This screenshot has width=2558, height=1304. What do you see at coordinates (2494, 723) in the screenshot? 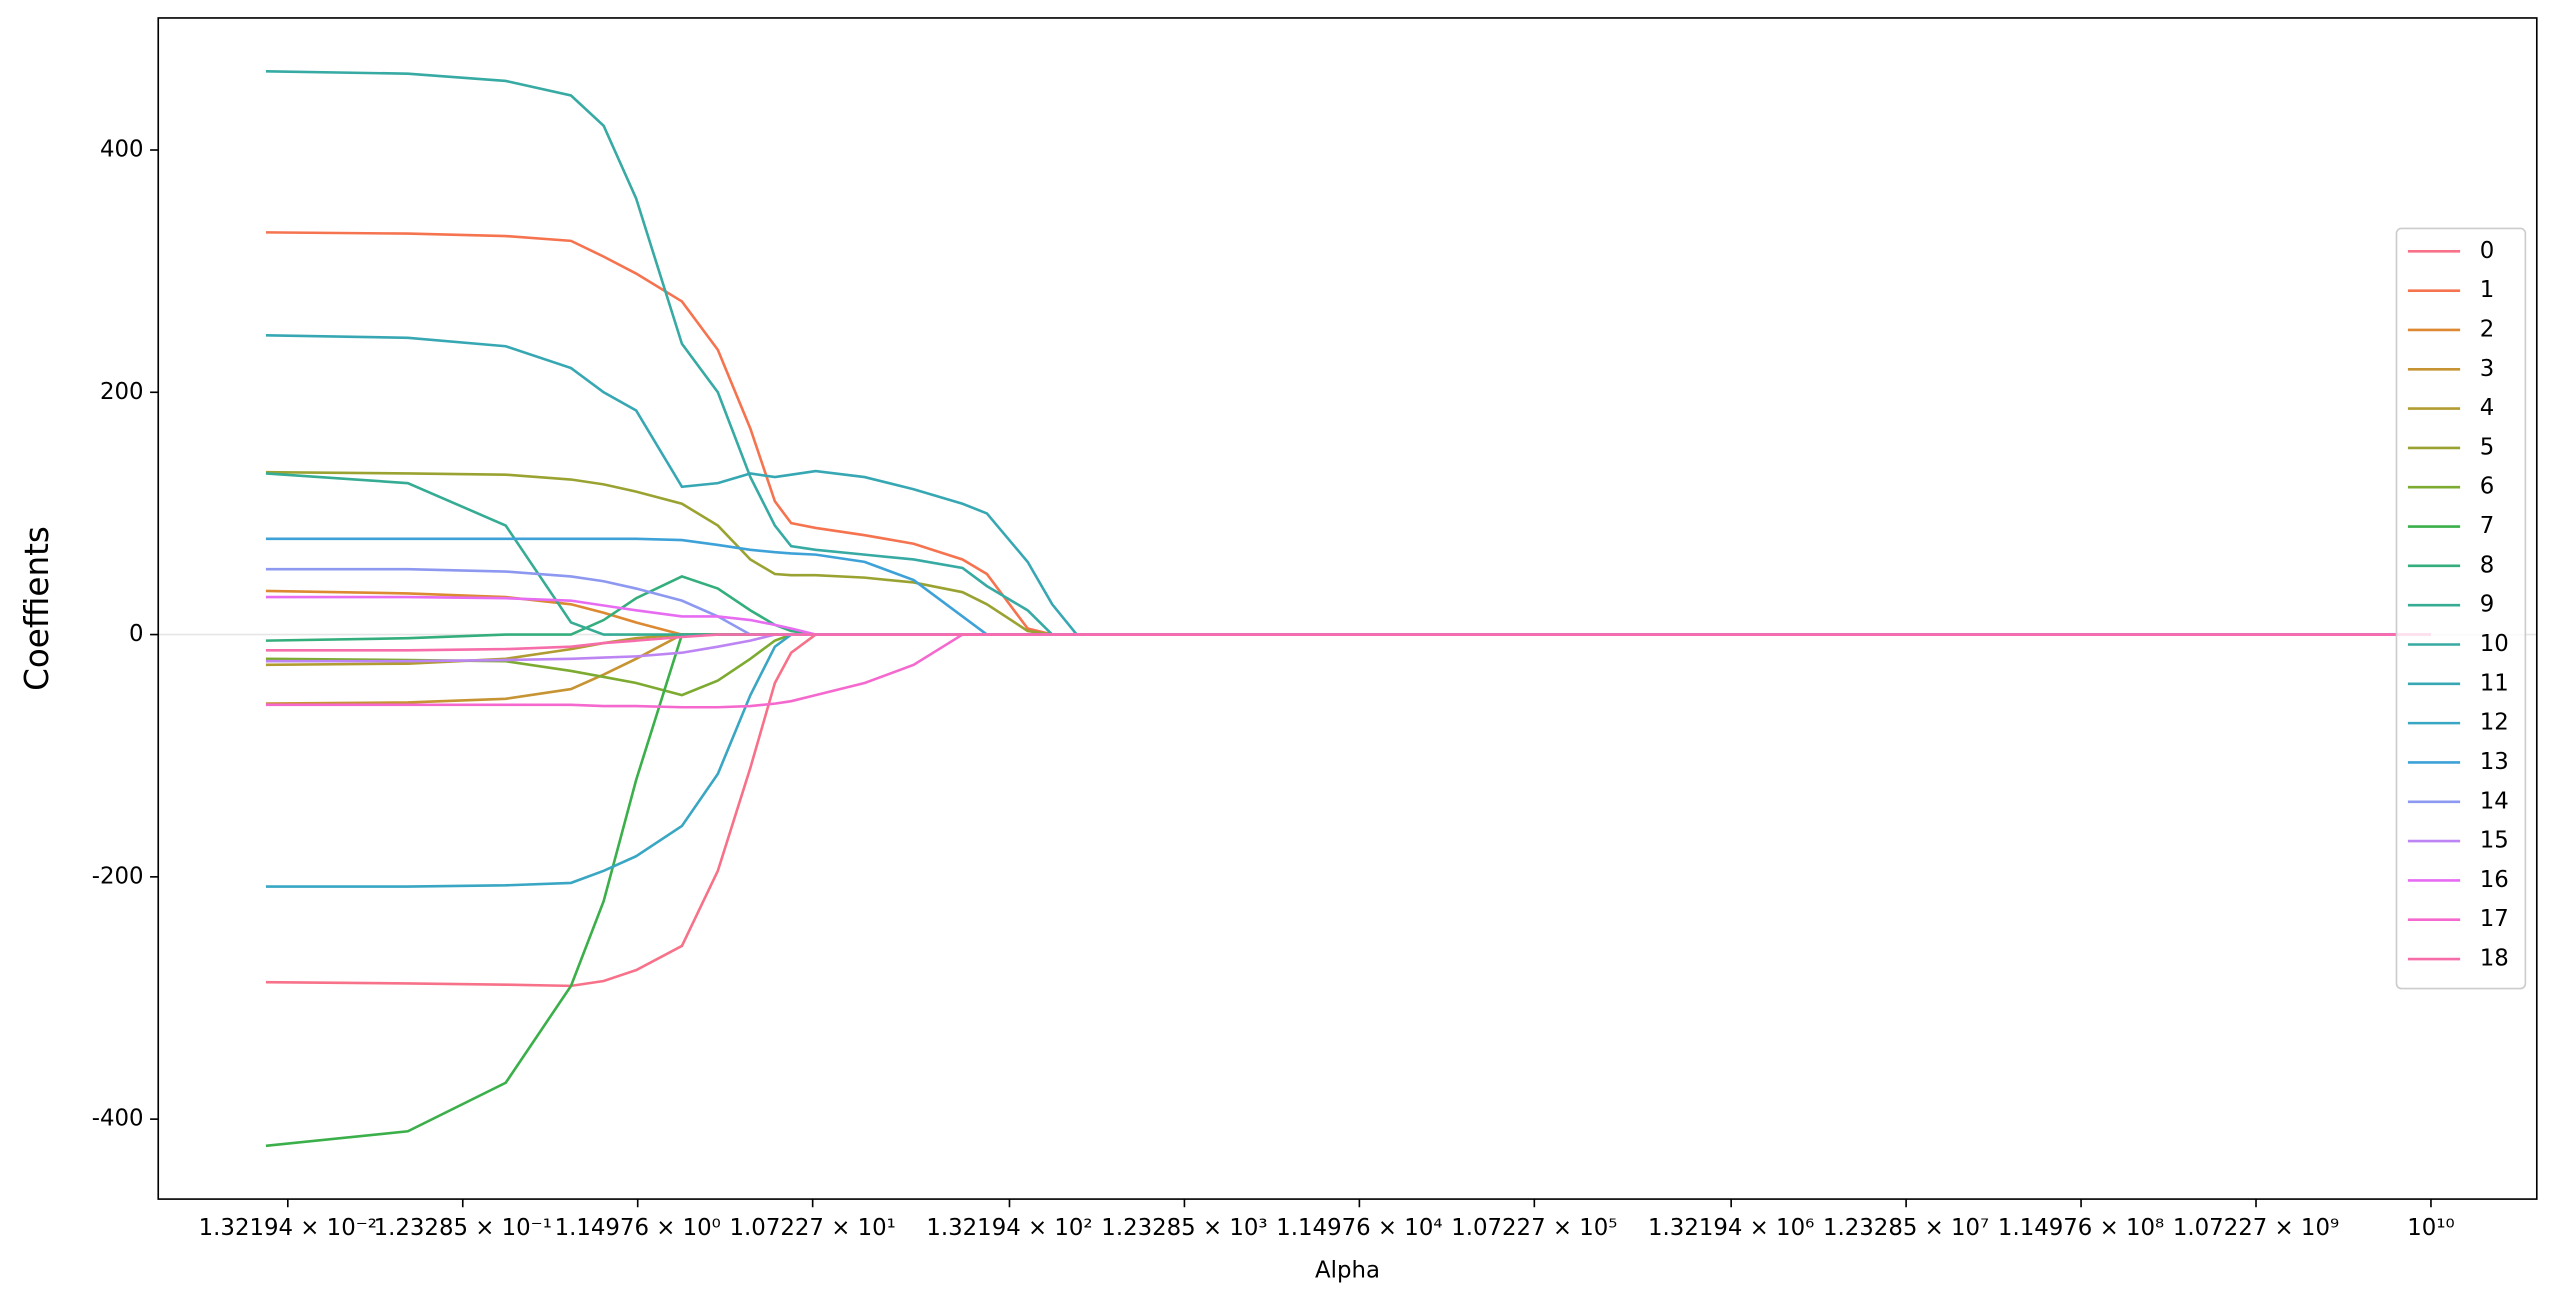
I see `legend-label: 12` at bounding box center [2494, 723].